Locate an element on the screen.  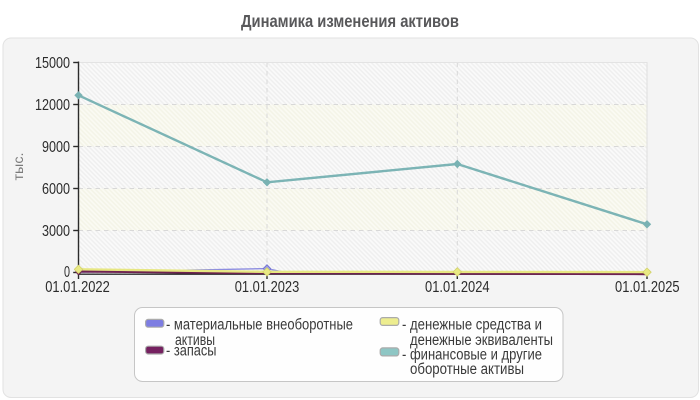
svg-text: - денежные средства и is located at coordinates (472, 324).